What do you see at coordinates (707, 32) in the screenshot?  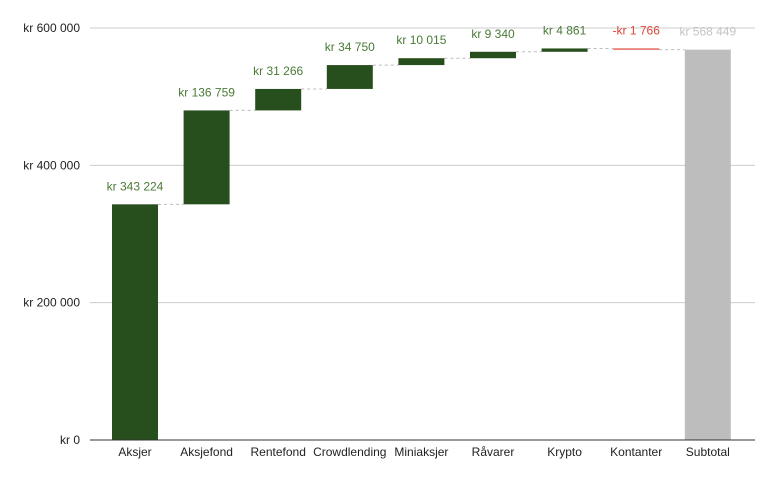 I see `data-label: kr 568 449` at bounding box center [707, 32].